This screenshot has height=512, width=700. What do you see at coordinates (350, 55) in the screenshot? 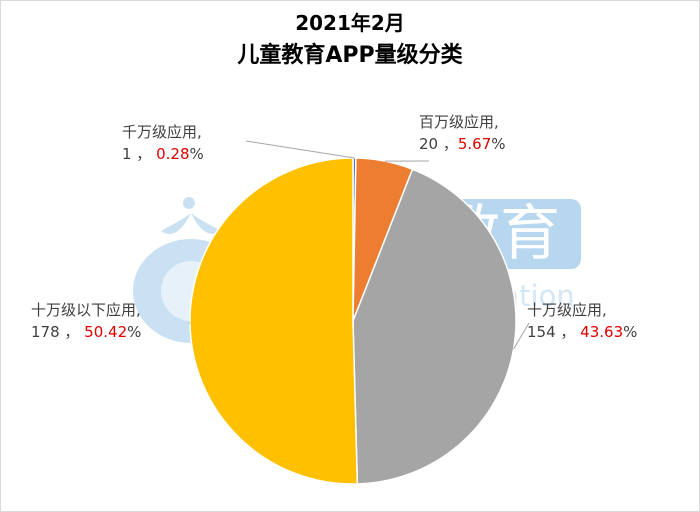
I see `chart-subtitle: 儿童教育APP量级分类` at bounding box center [350, 55].